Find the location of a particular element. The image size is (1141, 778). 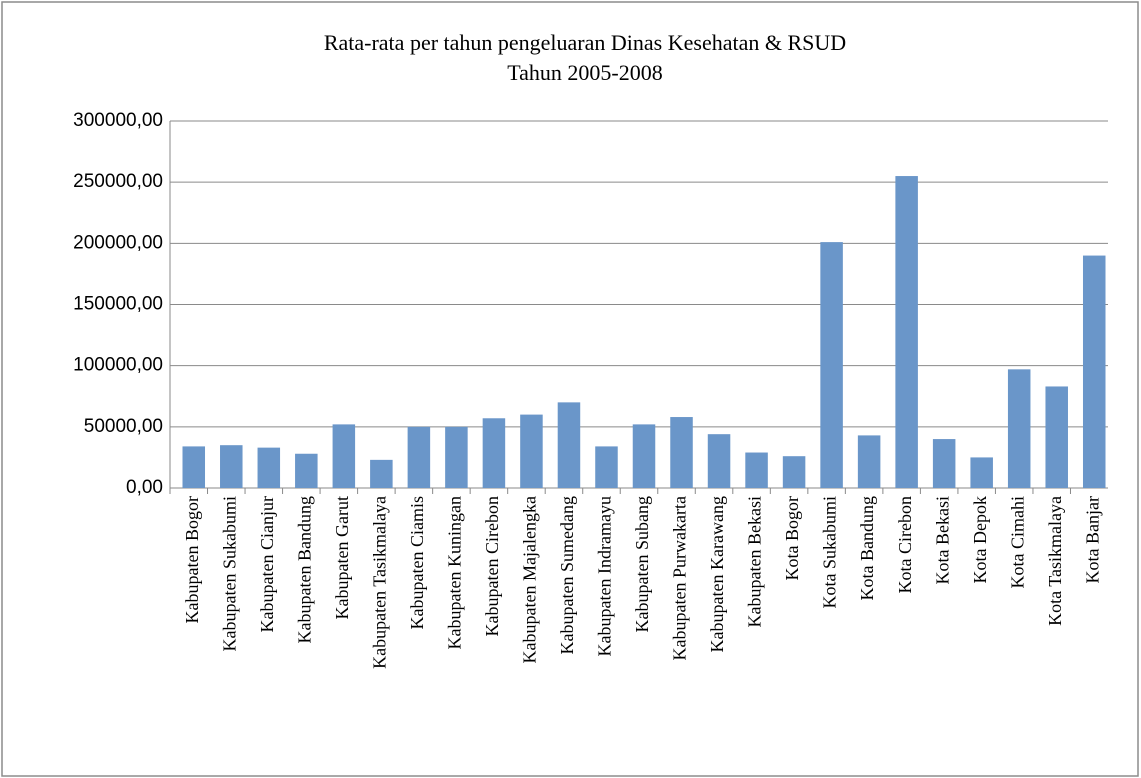

y-tick-label: 300000,00 is located at coordinates (118, 120).